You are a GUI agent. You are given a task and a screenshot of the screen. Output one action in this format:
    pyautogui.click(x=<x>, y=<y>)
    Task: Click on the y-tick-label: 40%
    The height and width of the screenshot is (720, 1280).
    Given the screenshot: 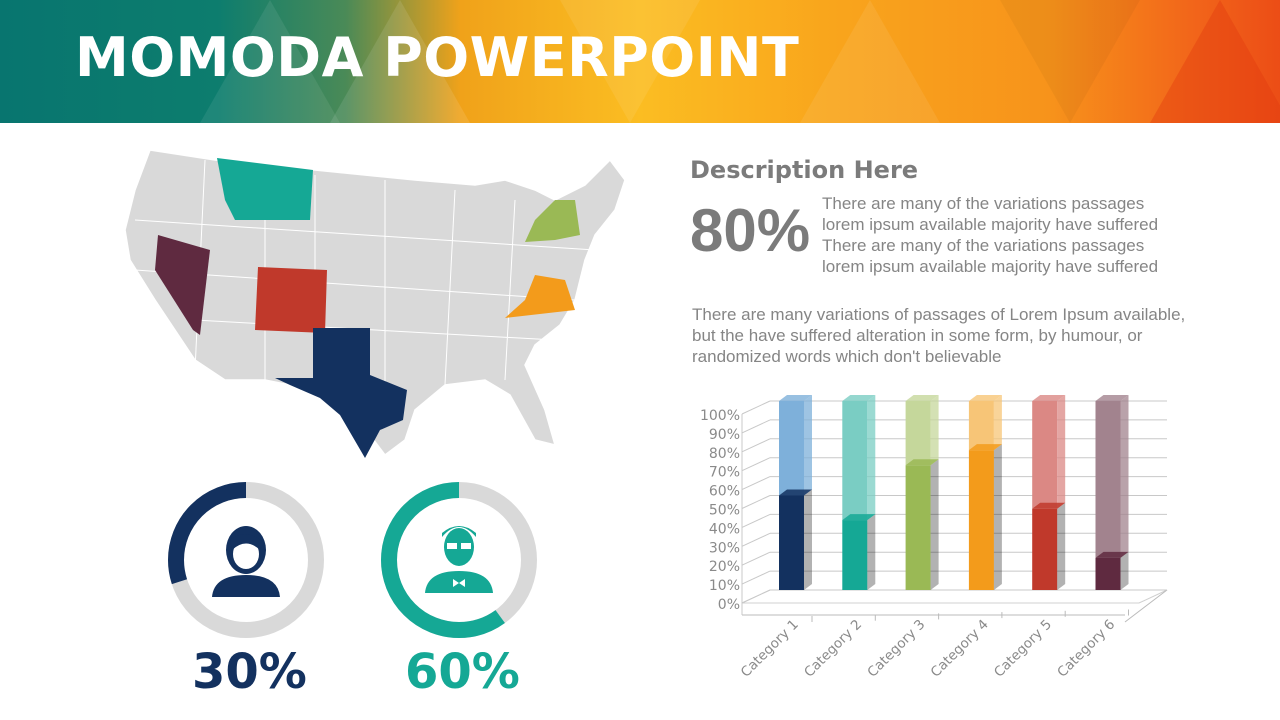 What is the action you would take?
    pyautogui.click(x=724, y=529)
    